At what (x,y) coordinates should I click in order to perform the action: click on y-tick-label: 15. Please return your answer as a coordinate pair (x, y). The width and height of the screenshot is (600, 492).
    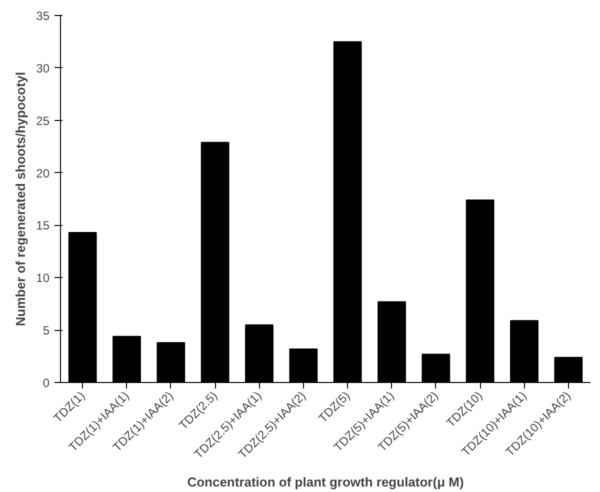
    Looking at the image, I should click on (43, 225).